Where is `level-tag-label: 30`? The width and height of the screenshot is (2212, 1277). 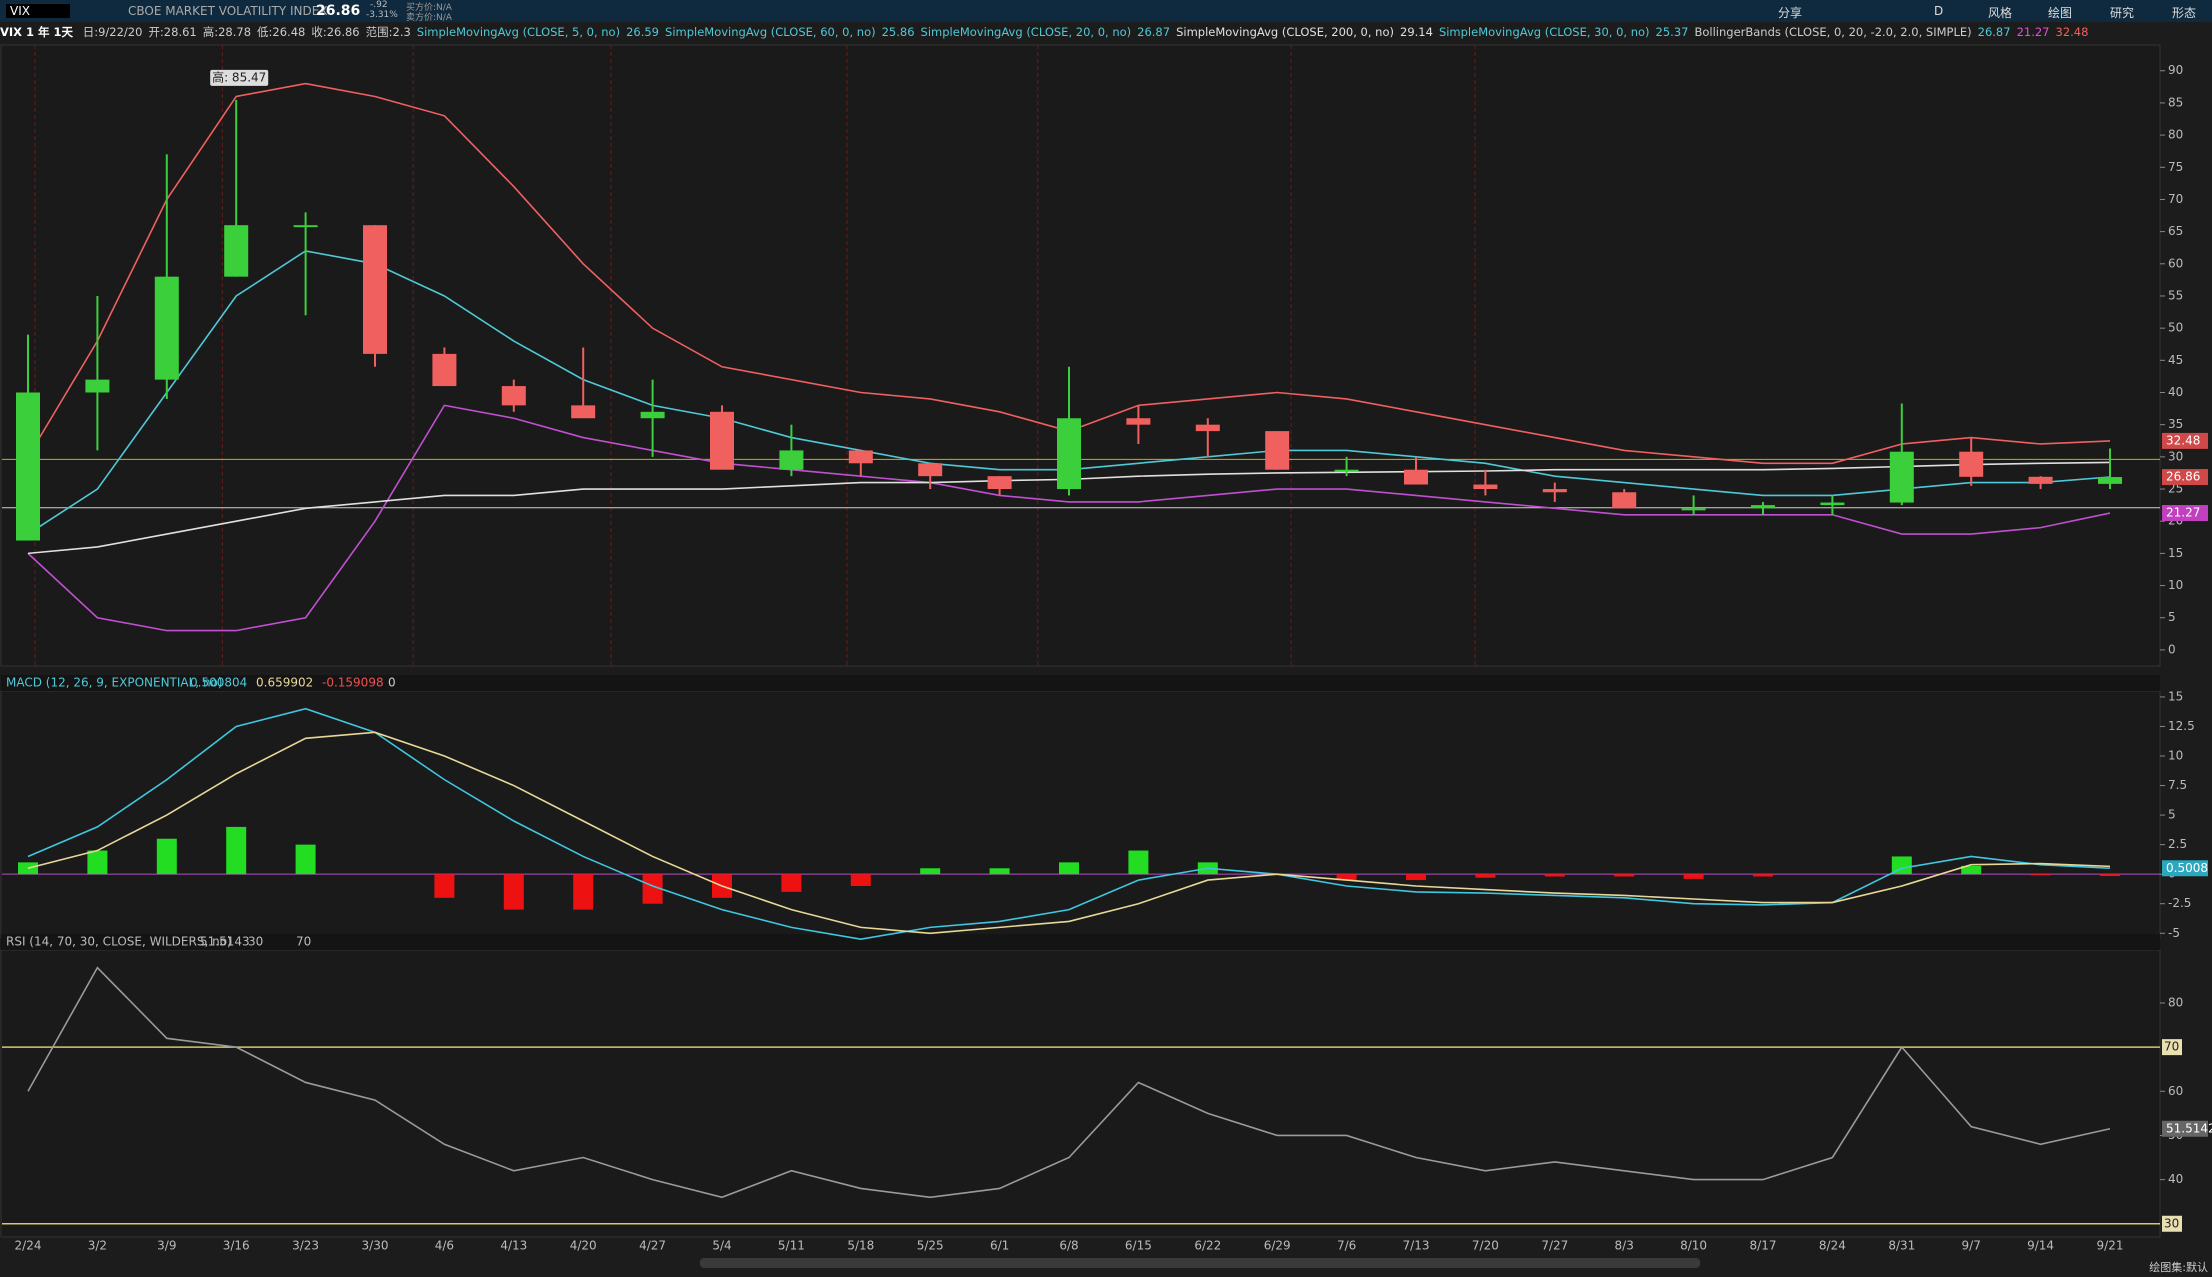 level-tag-label: 30 is located at coordinates (2171, 1223).